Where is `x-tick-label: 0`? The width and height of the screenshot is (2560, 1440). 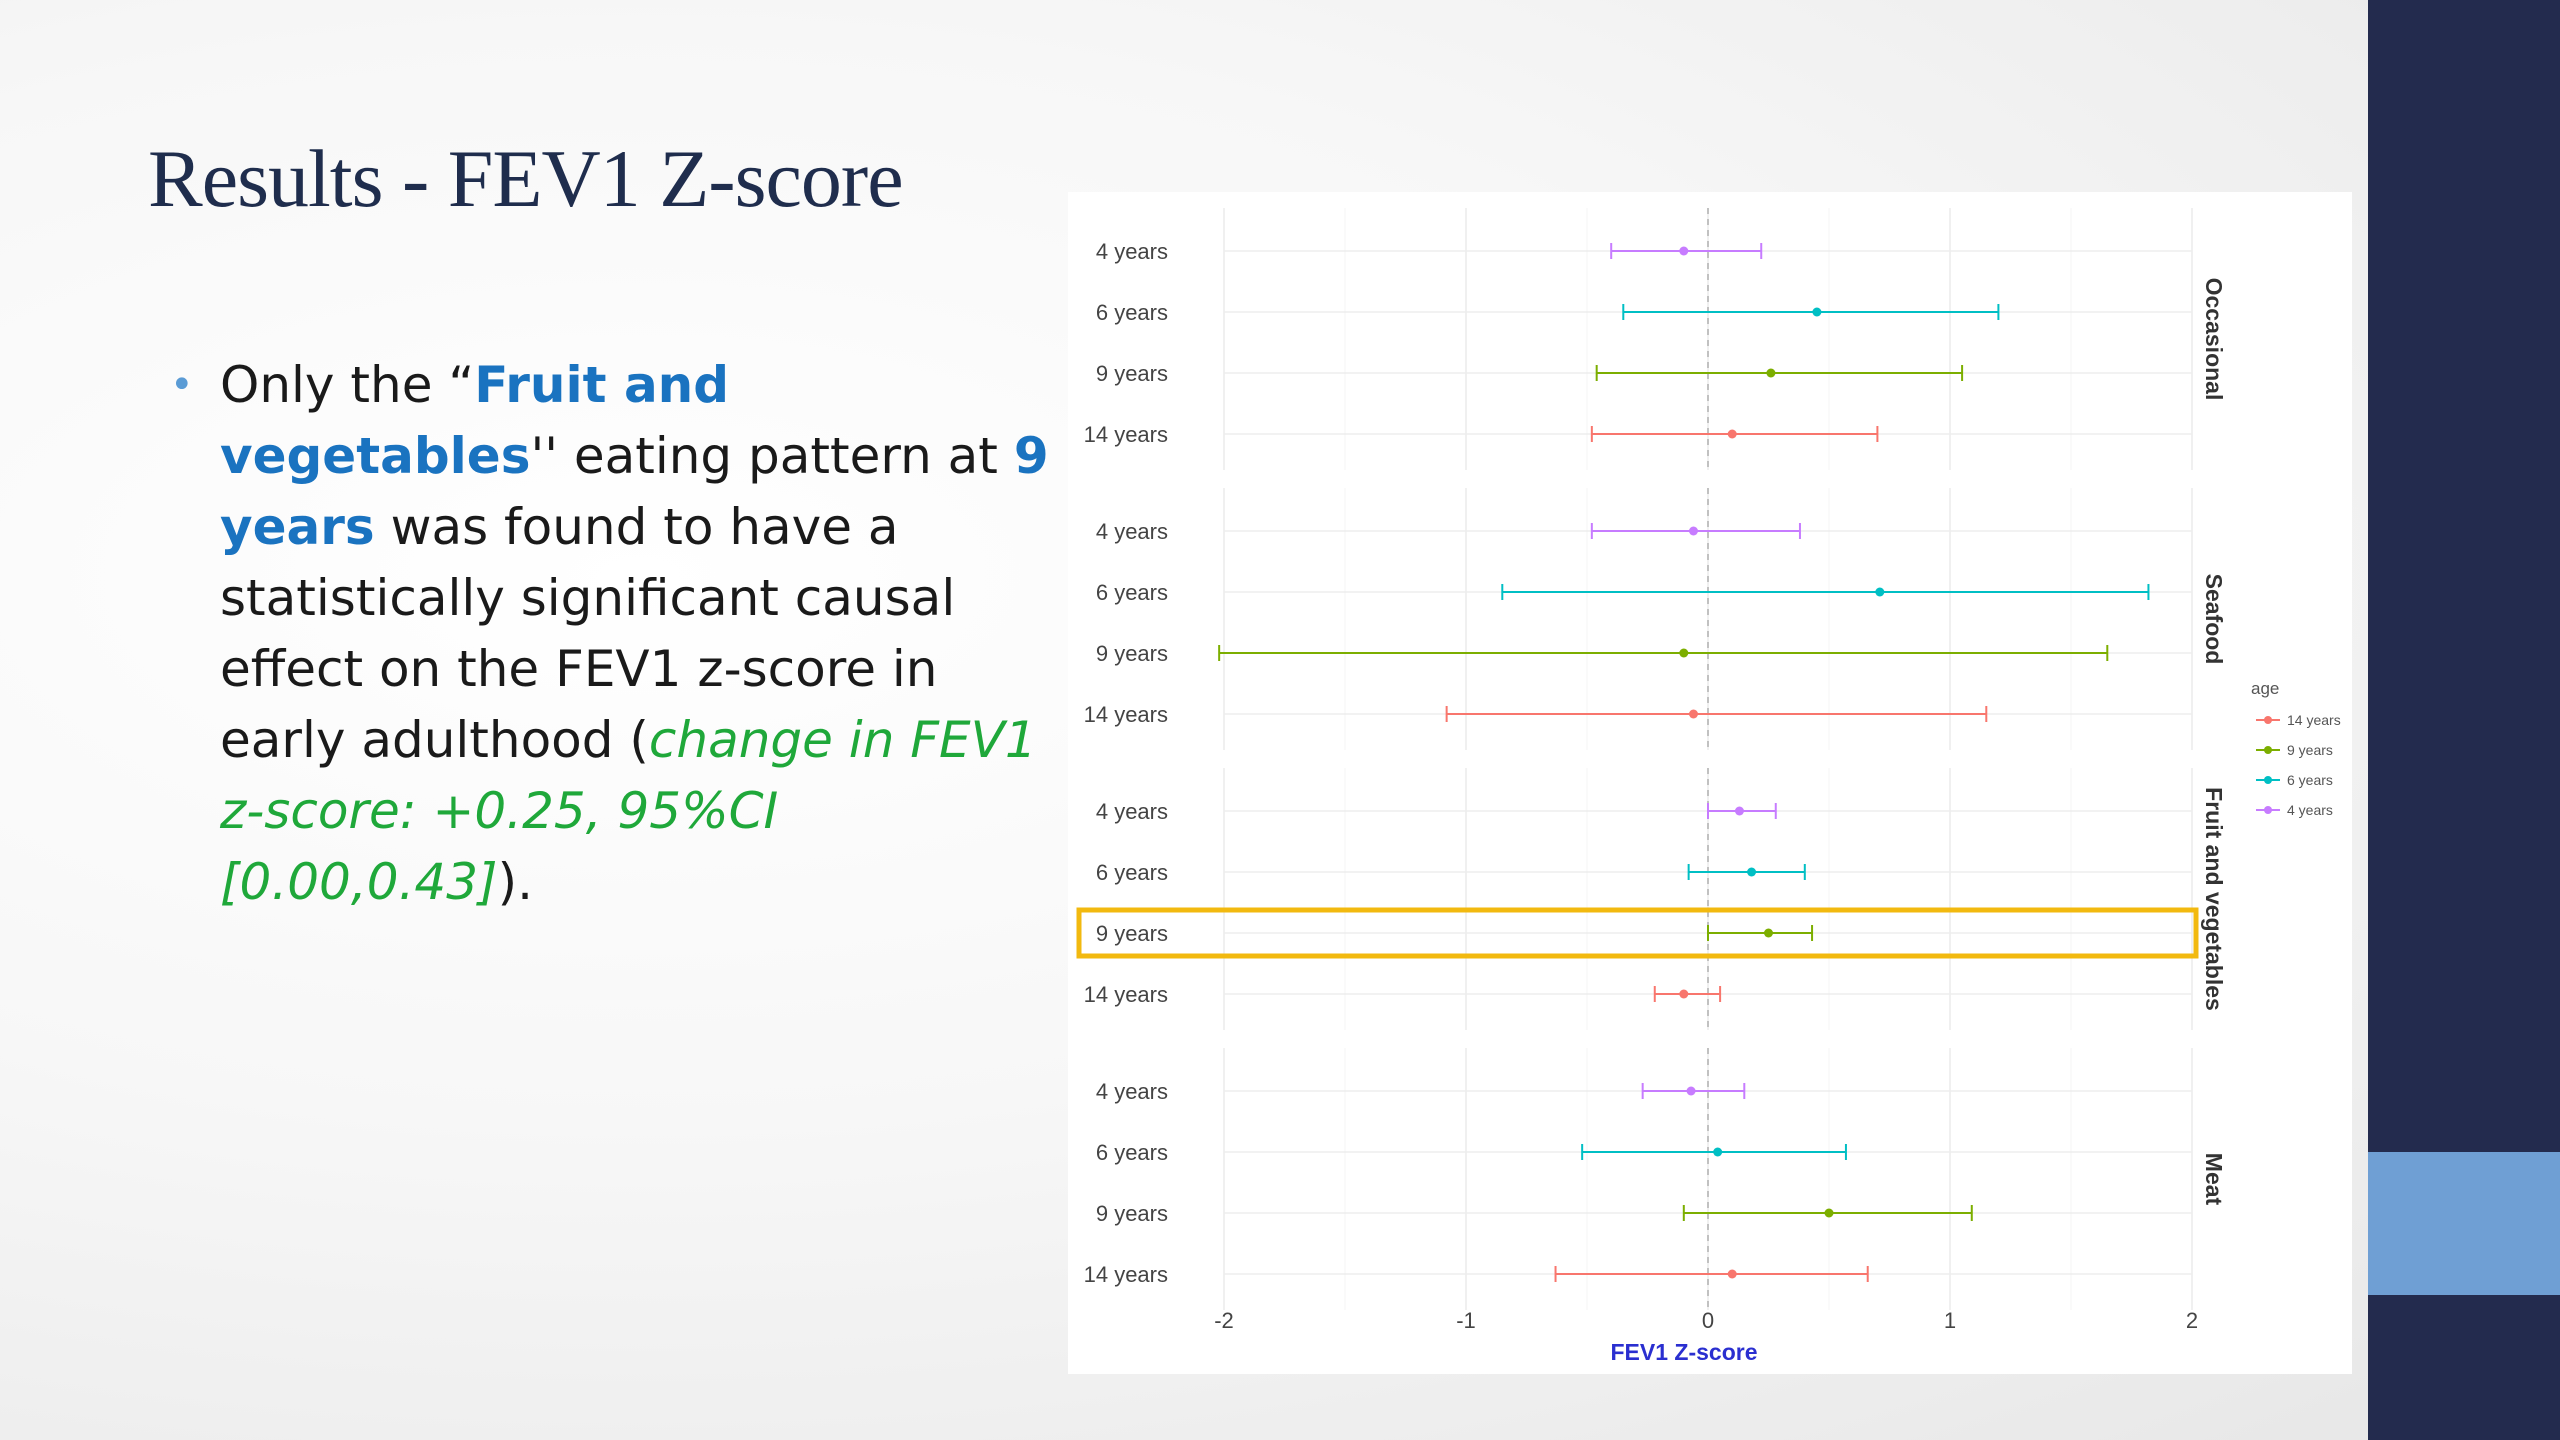 x-tick-label: 0 is located at coordinates (1708, 1320).